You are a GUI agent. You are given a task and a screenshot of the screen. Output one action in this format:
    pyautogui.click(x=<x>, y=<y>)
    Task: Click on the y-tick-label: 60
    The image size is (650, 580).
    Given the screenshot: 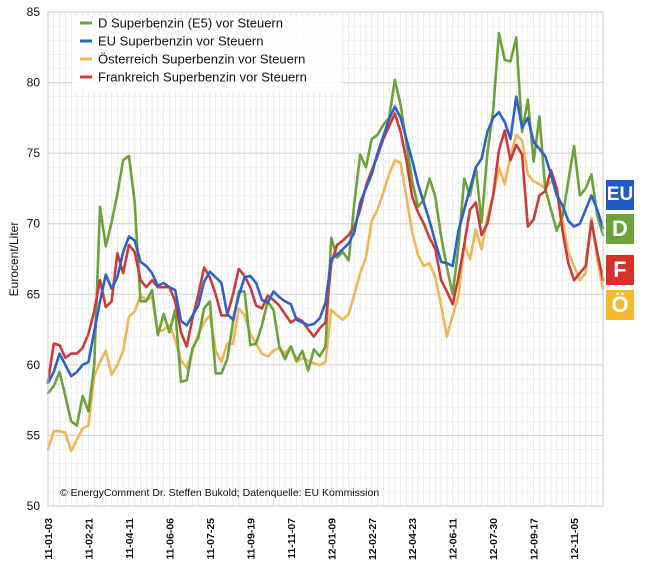 What is the action you would take?
    pyautogui.click(x=34, y=365)
    